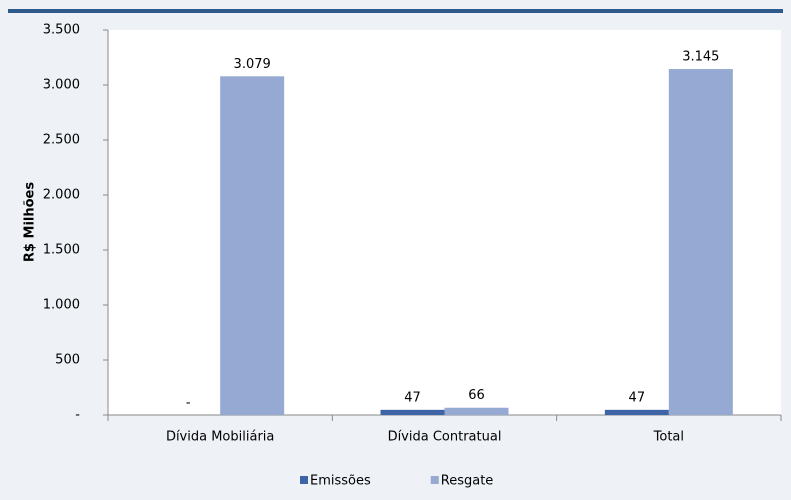 This screenshot has width=791, height=500. What do you see at coordinates (340, 481) in the screenshot?
I see `legend-label: Emissões` at bounding box center [340, 481].